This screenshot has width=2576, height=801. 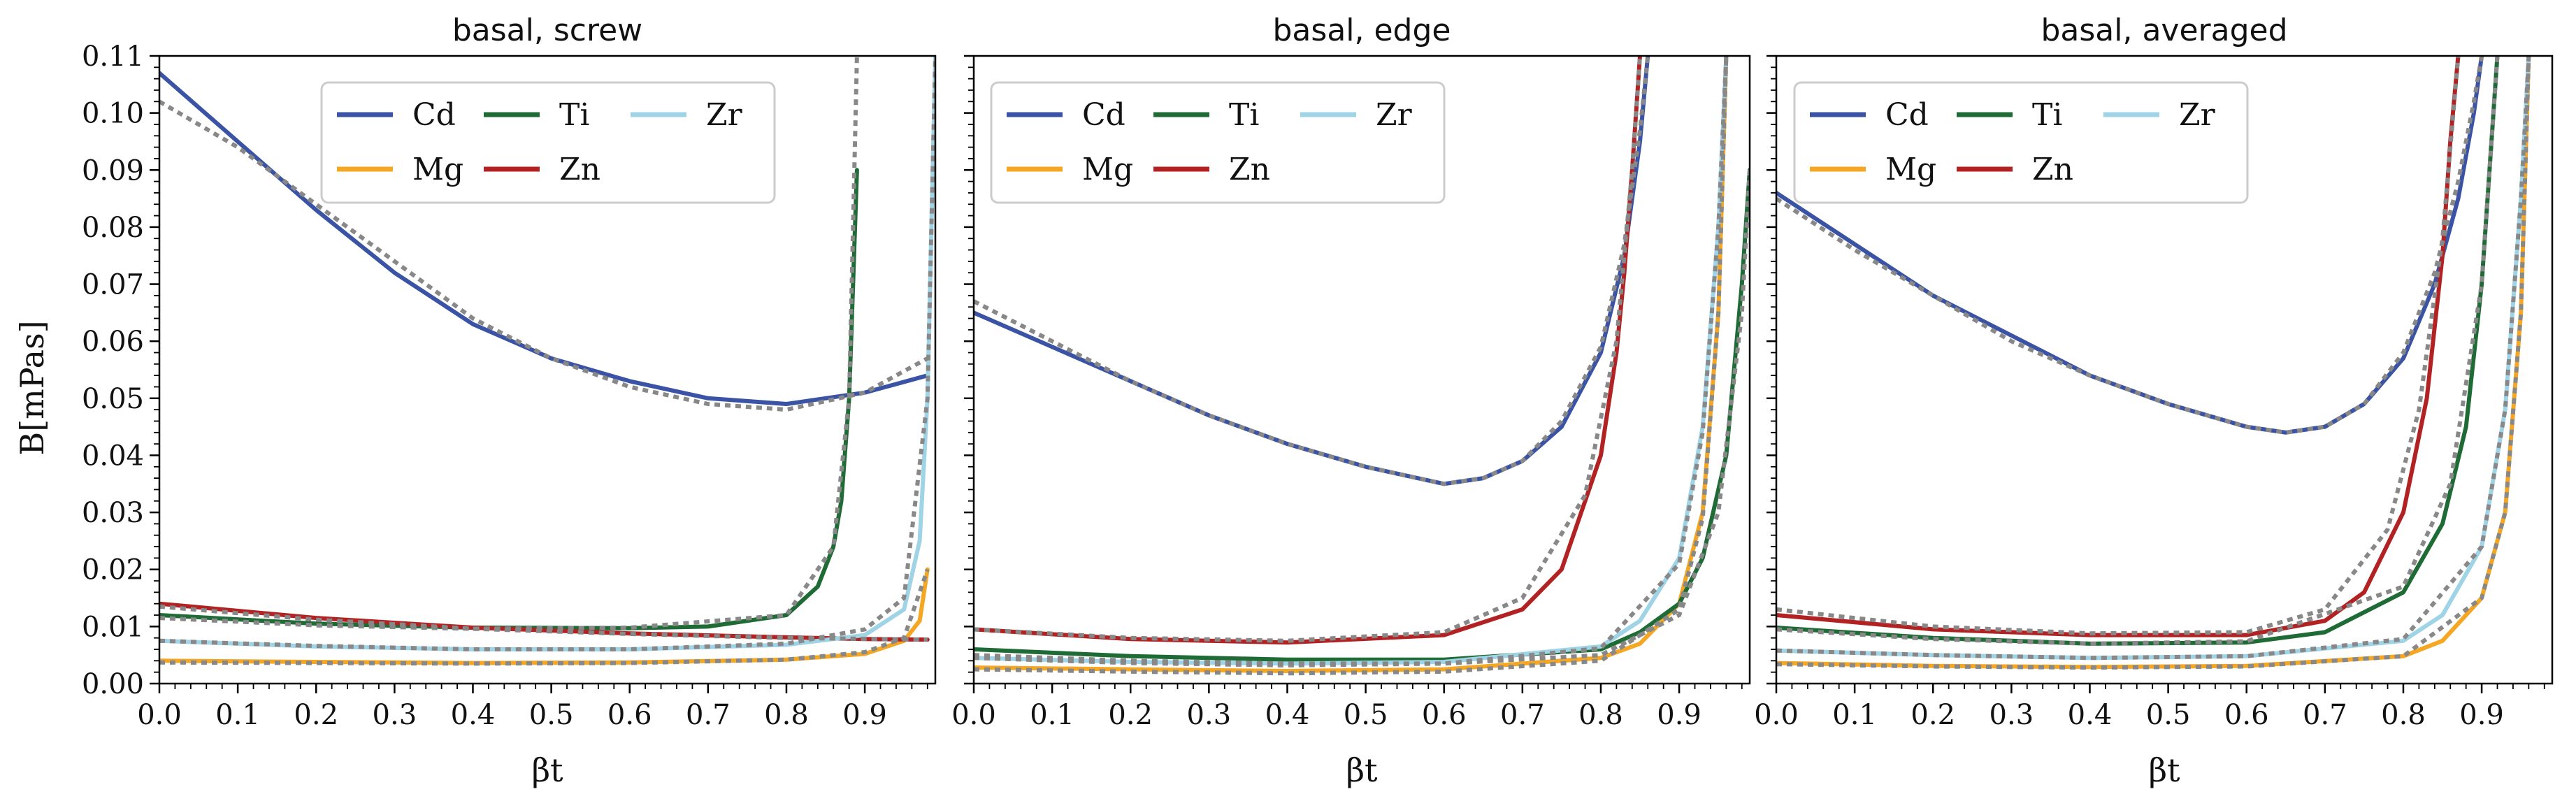 I want to click on y-tick-label: 0.09, so click(x=113, y=170).